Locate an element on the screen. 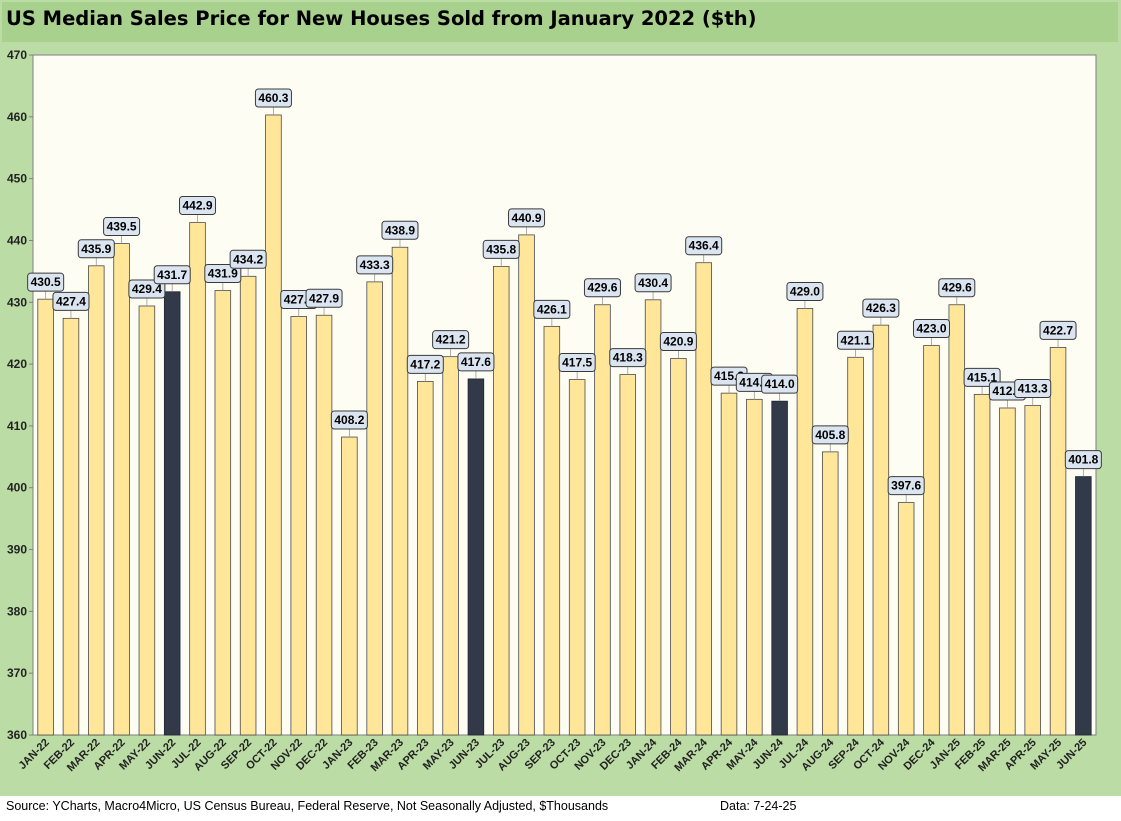  data-label: 397.6 is located at coordinates (906, 489).